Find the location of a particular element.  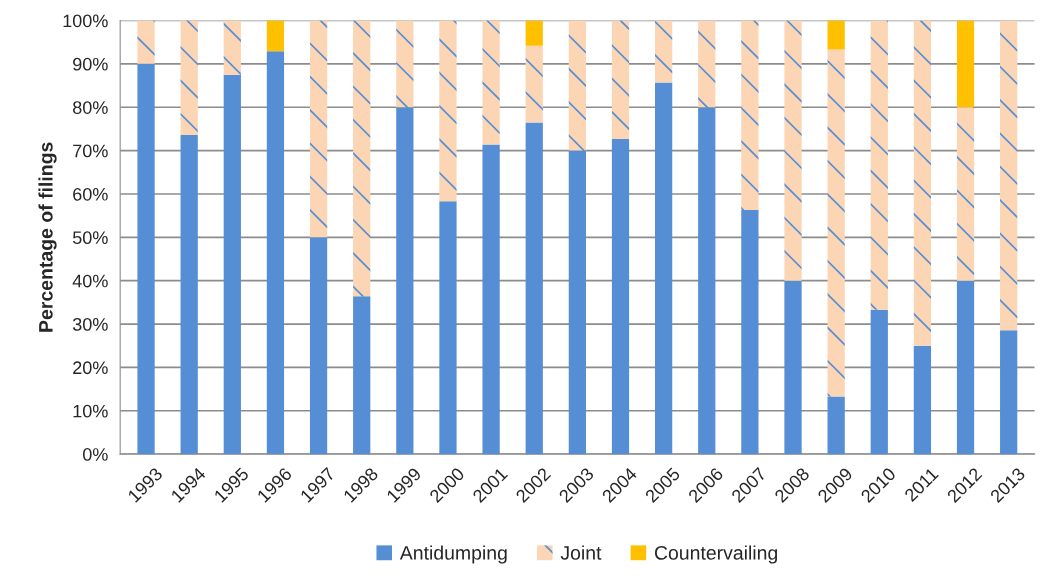

legend-label: Countervailing is located at coordinates (716, 554).